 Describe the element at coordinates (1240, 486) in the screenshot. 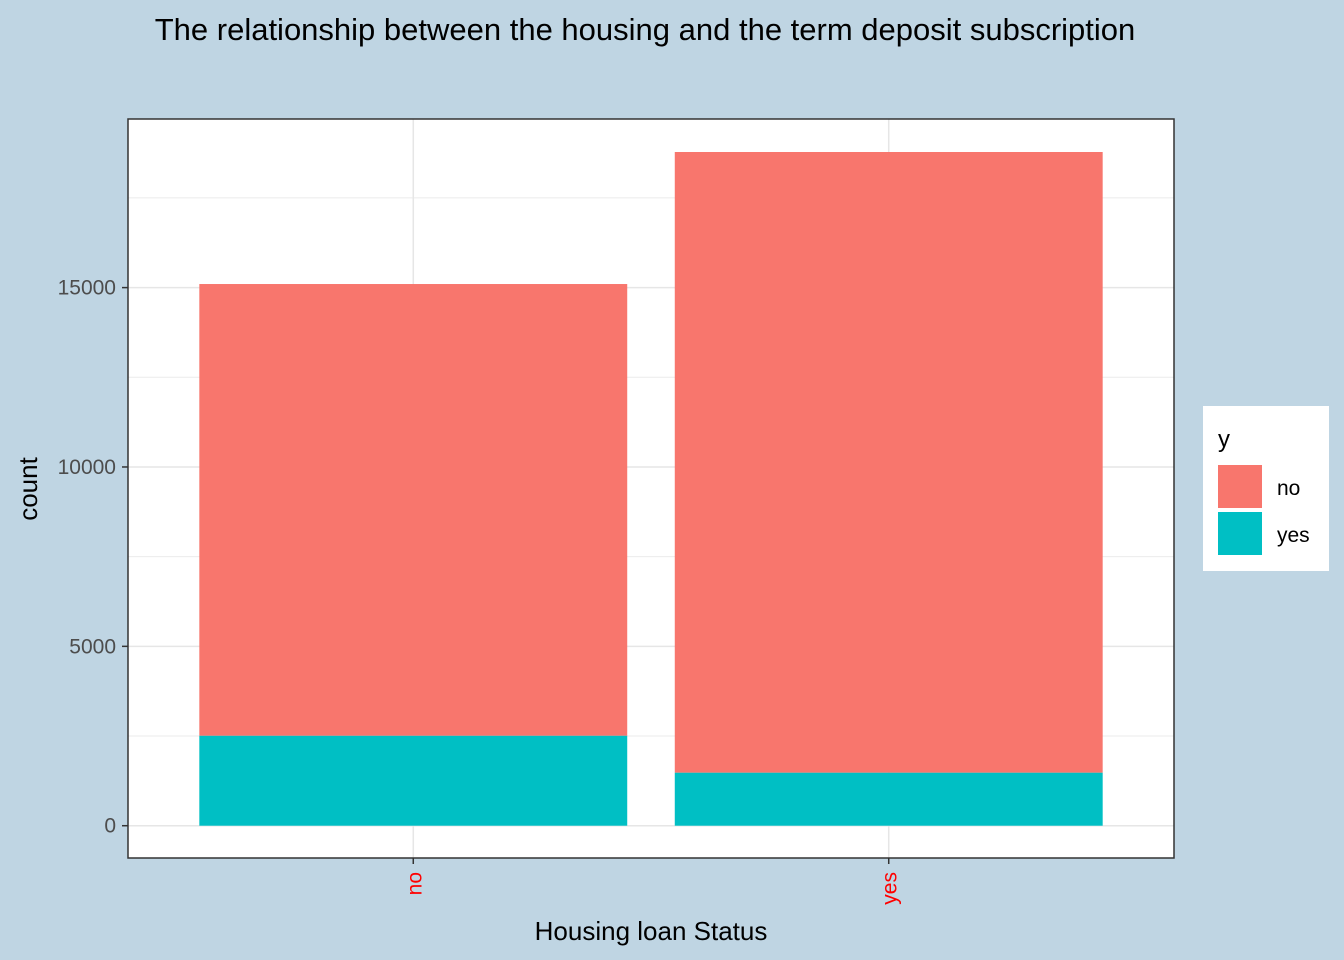

I see `legend-key-no` at that location.